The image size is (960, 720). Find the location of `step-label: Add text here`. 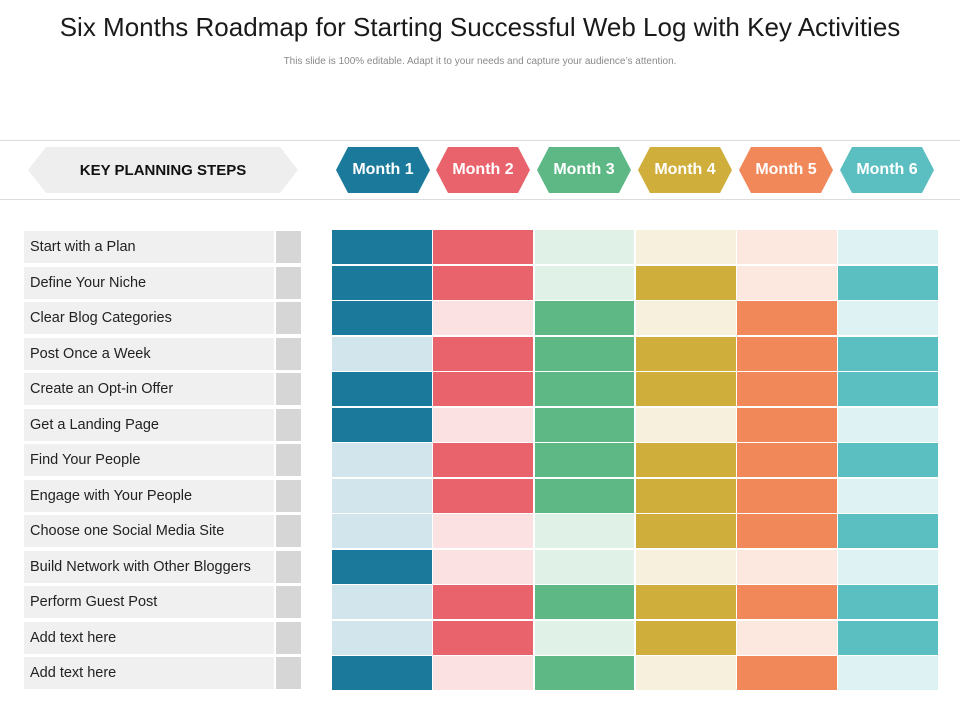

step-label: Add text here is located at coordinates (73, 637).